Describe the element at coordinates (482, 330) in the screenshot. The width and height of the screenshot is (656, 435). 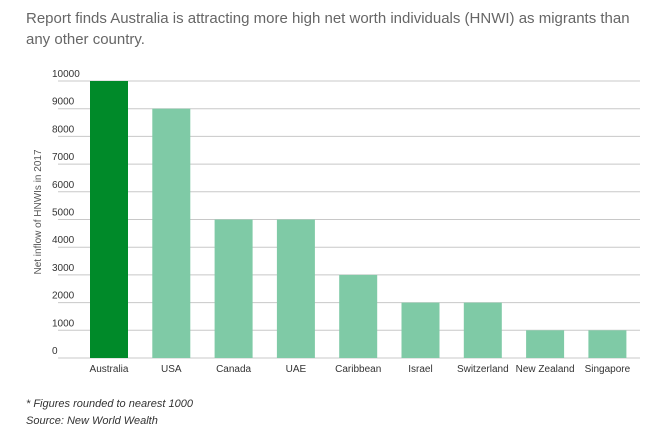
I see `bar-switzerland` at that location.